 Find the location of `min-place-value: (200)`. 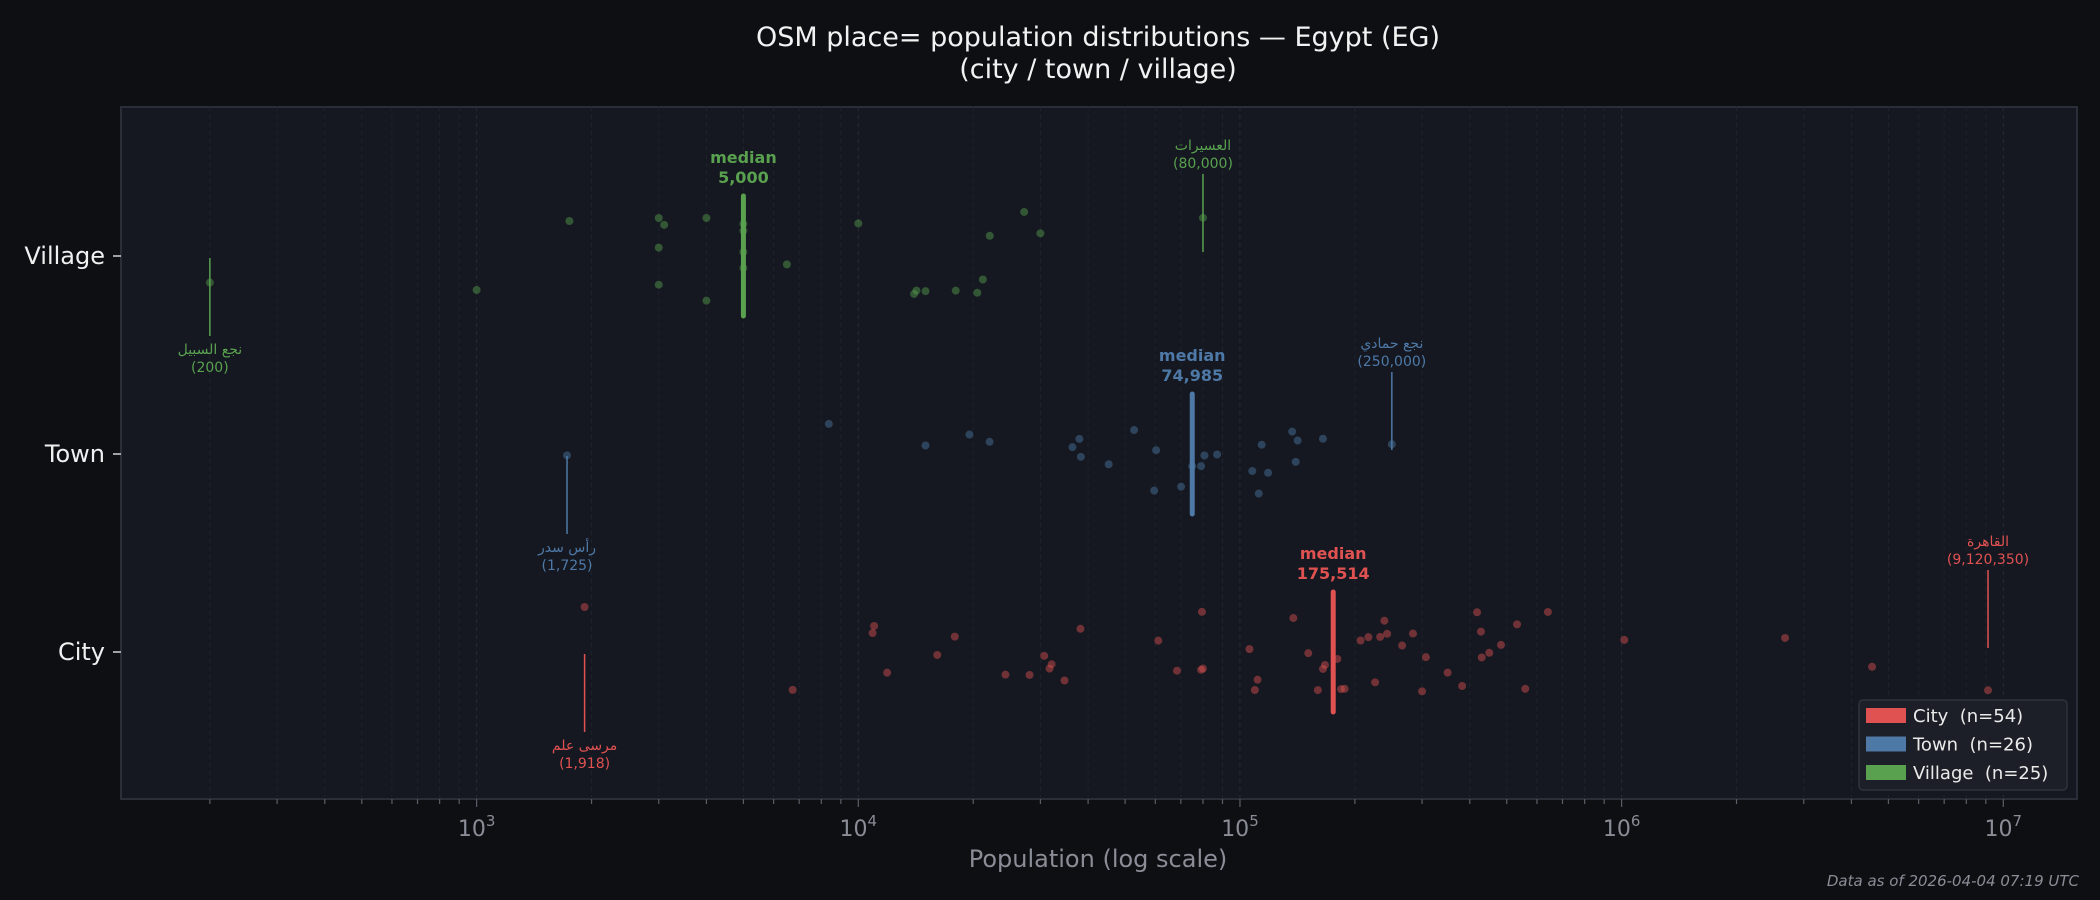

min-place-value: (200) is located at coordinates (210, 368).